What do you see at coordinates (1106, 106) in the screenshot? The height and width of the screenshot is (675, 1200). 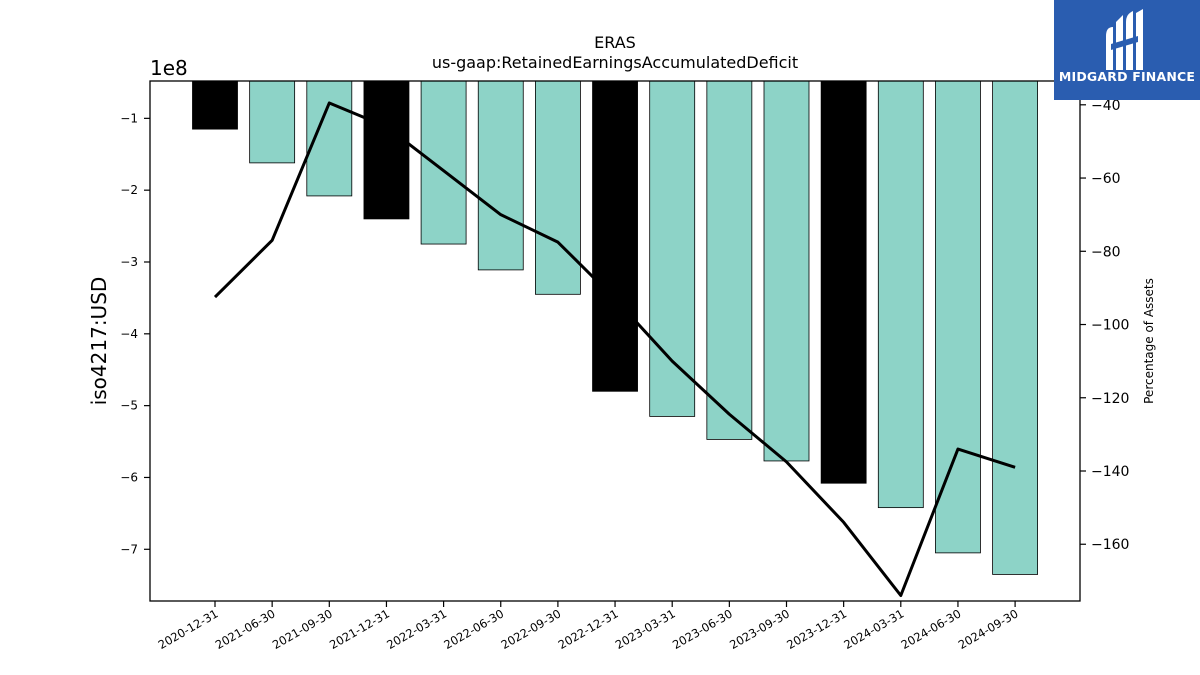 I see `y2-tick-label: −40` at bounding box center [1106, 106].